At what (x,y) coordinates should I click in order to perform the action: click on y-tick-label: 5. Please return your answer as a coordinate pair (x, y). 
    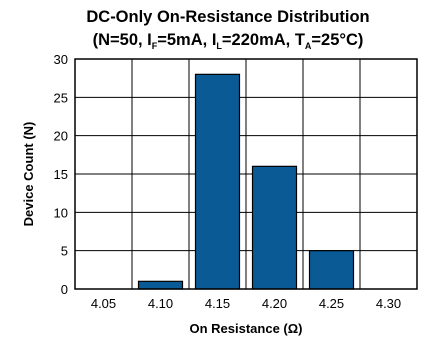
    Looking at the image, I should click on (64, 251).